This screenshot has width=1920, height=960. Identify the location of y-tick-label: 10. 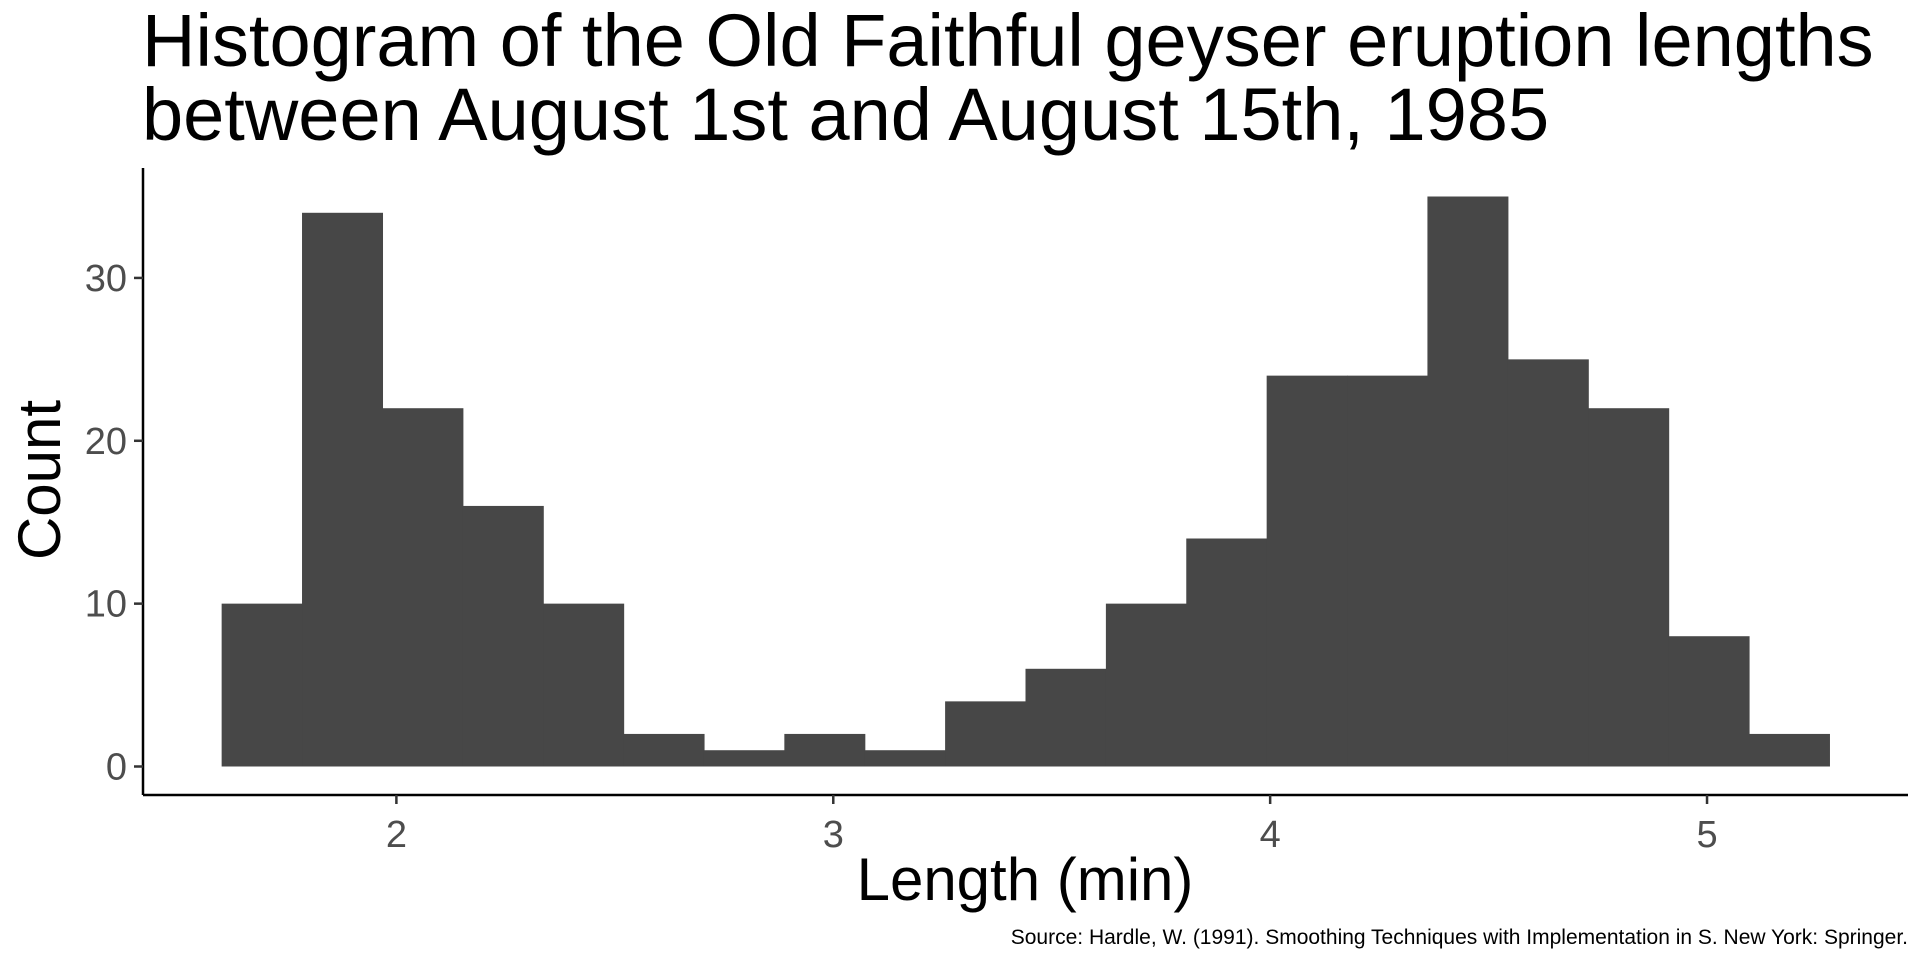
(106, 605).